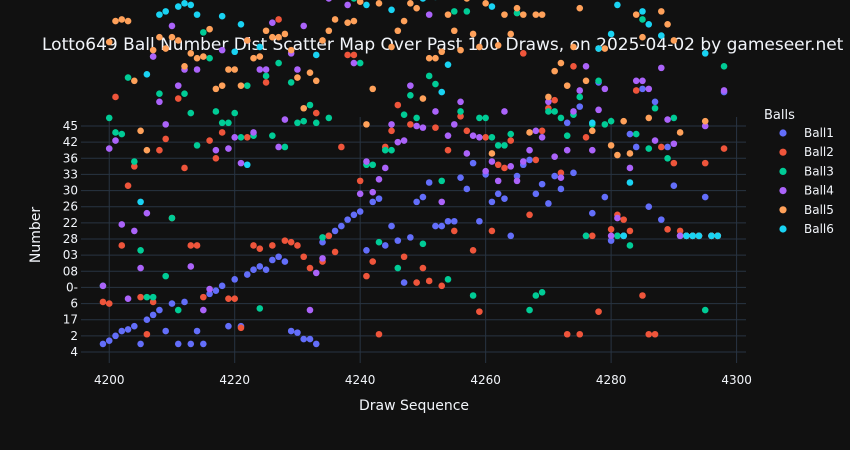 The height and width of the screenshot is (450, 850). Describe the element at coordinates (72, 287) in the screenshot. I see `y-tick-label: 0-` at that location.